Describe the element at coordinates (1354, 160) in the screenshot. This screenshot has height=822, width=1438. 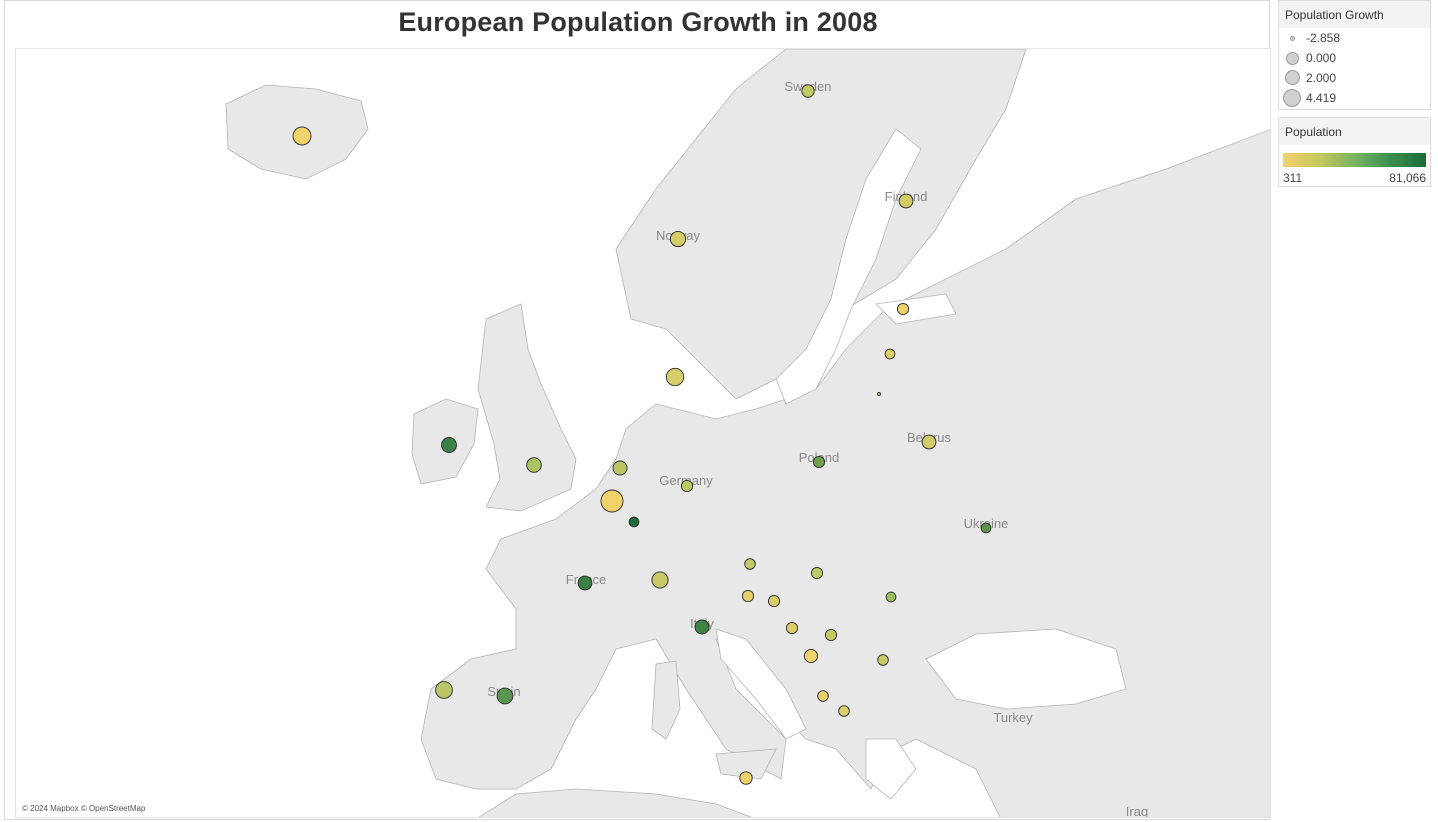
I see `color-gradient-bar` at that location.